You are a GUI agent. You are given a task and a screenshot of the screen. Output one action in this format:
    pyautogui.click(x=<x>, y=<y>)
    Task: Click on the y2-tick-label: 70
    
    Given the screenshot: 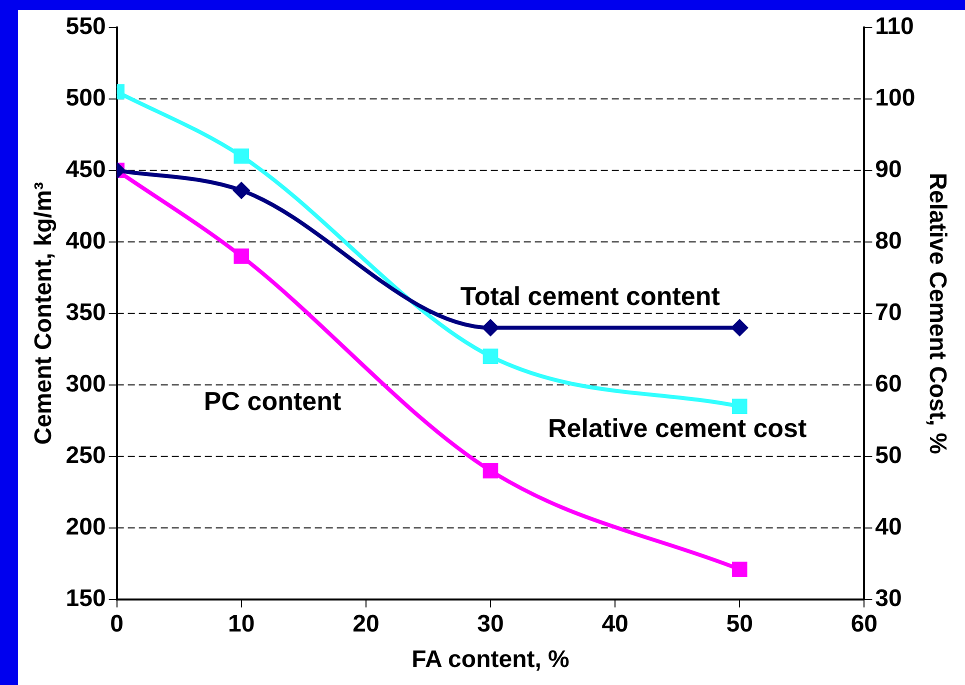 What is the action you would take?
    pyautogui.click(x=888, y=312)
    